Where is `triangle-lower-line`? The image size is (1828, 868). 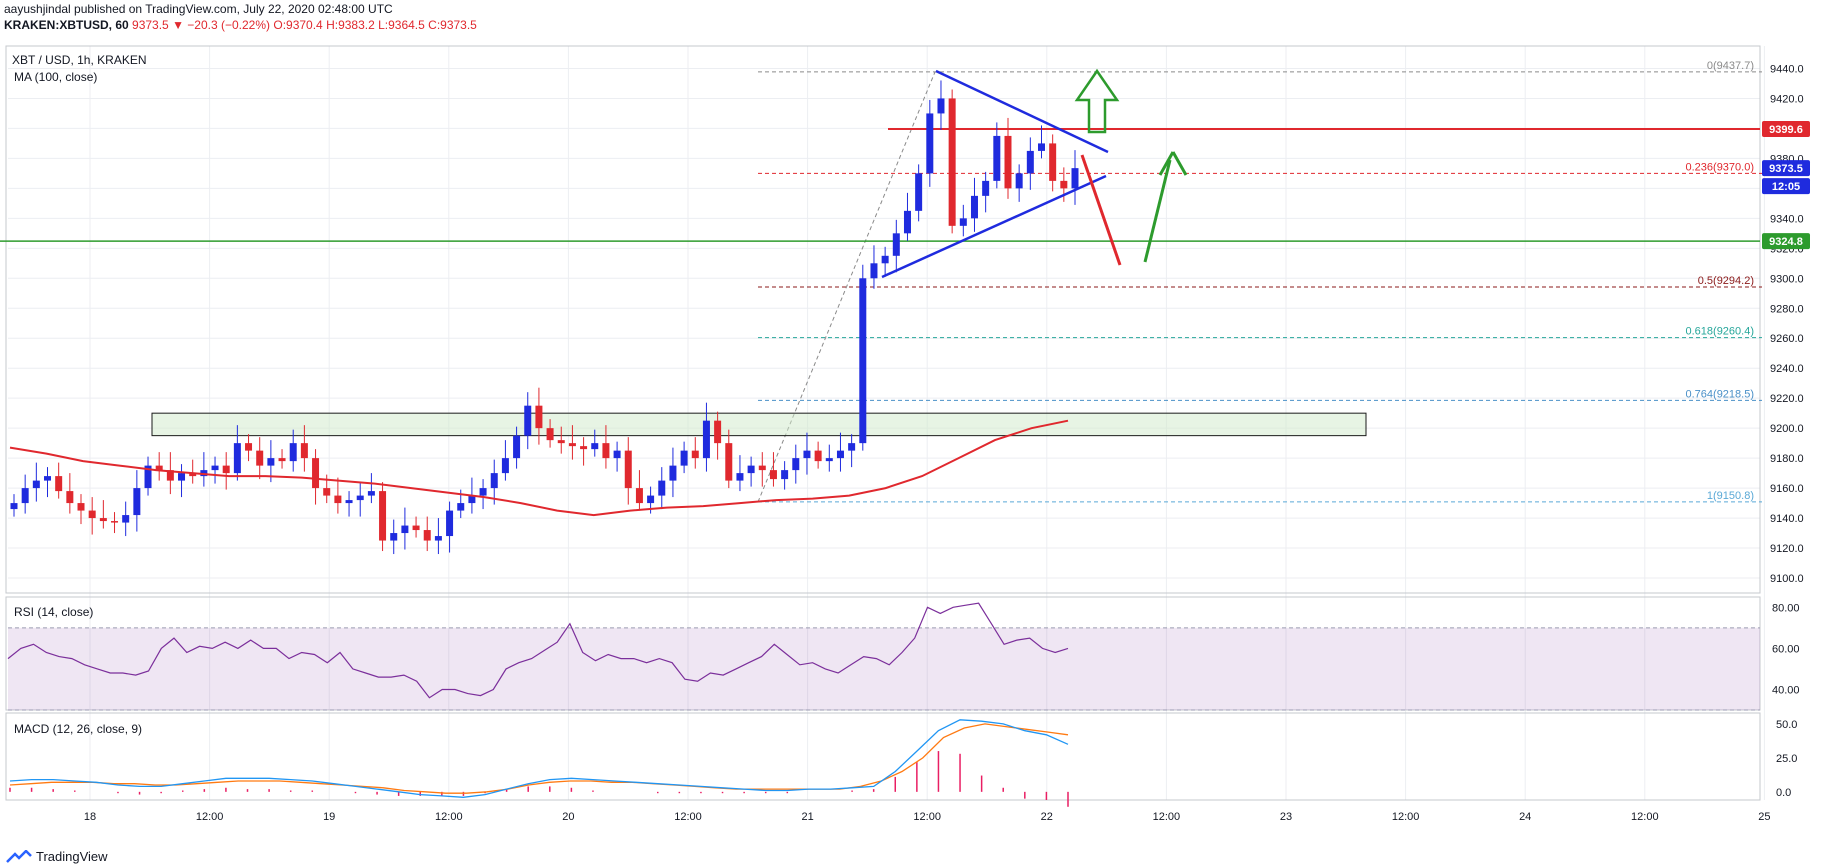
triangle-lower-line is located at coordinates (994, 226).